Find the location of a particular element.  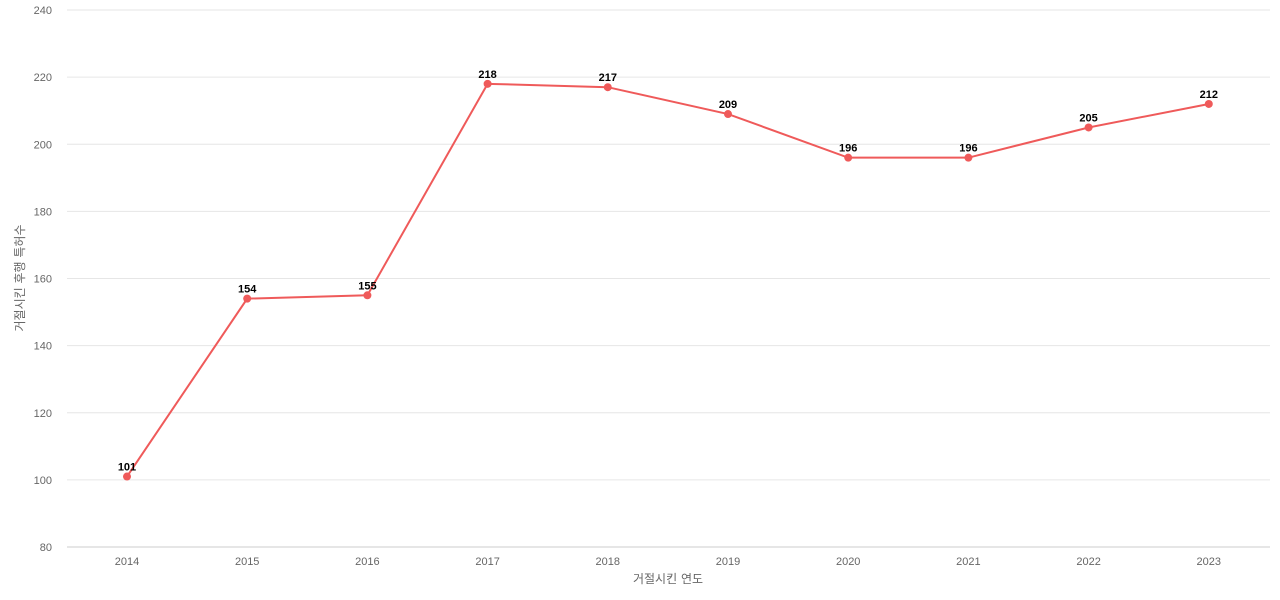

x-tick-label: 2018 is located at coordinates (608, 562).